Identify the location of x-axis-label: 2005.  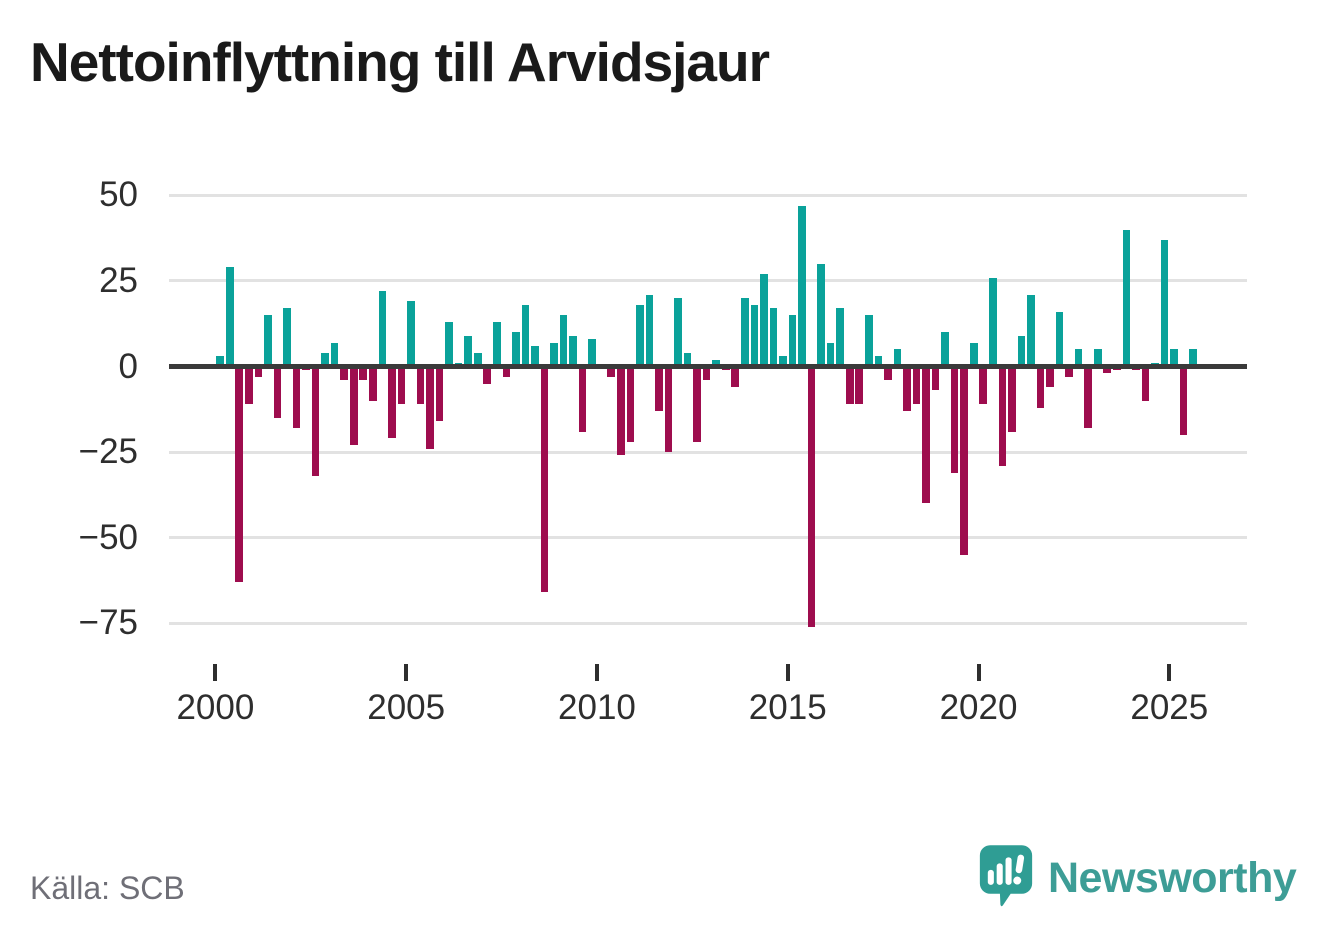
(406, 707).